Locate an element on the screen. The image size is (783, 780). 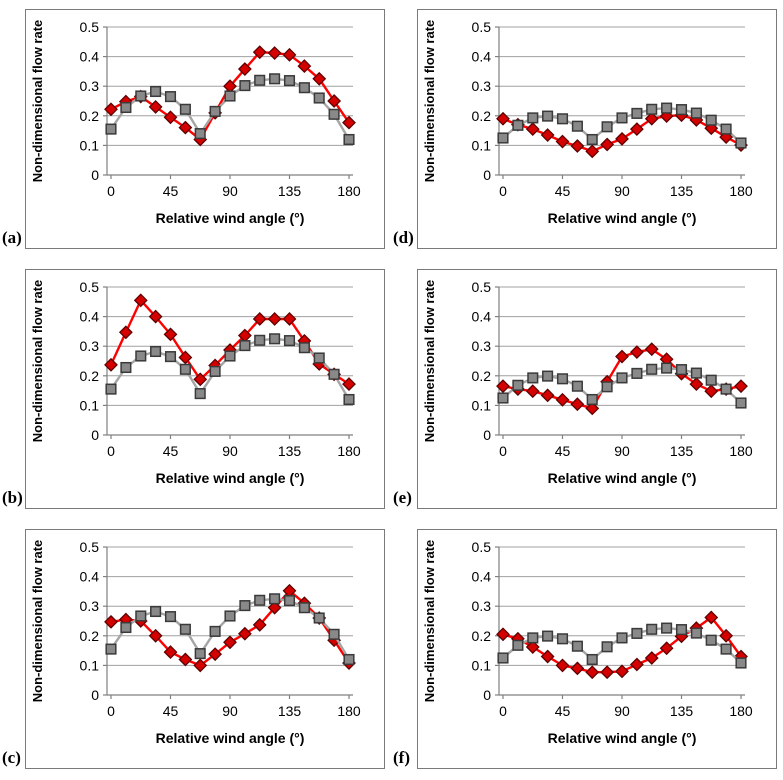
y-tick-label: 0.1 is located at coordinates (90, 665).